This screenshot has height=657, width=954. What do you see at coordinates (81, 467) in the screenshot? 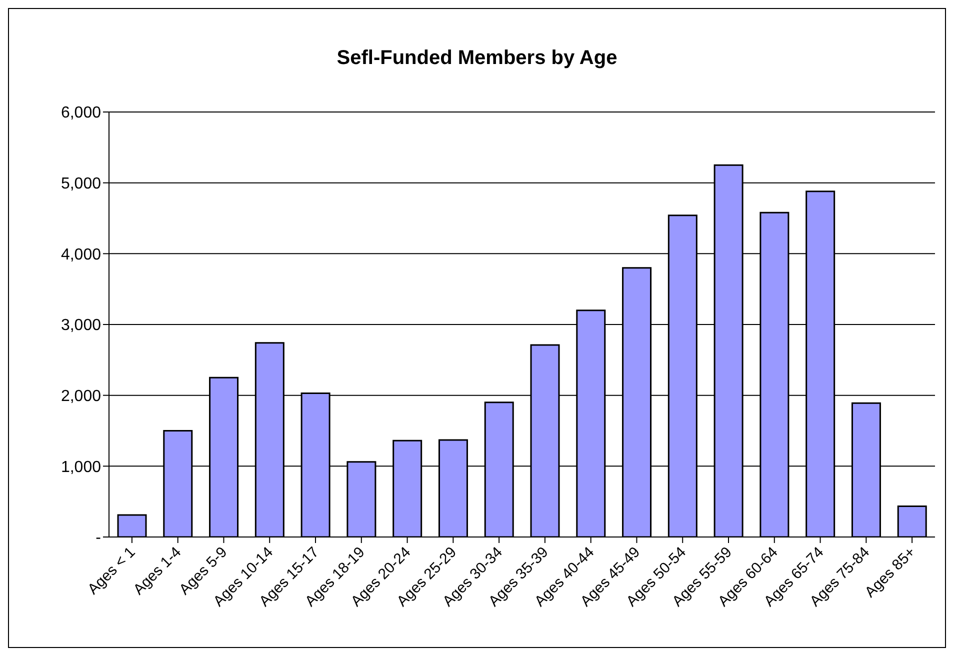
I see `y-tick-label: 1,000` at bounding box center [81, 467].